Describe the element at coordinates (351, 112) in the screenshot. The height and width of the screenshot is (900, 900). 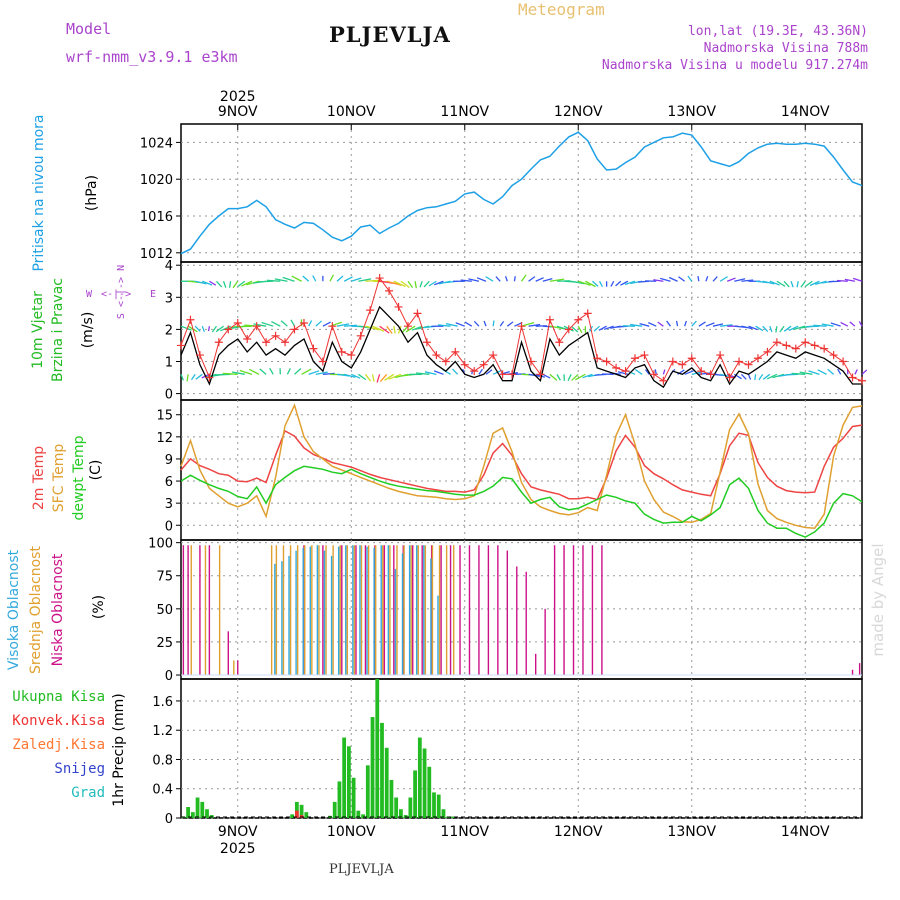
I see `x-tick-label-top: 10NOV` at that location.